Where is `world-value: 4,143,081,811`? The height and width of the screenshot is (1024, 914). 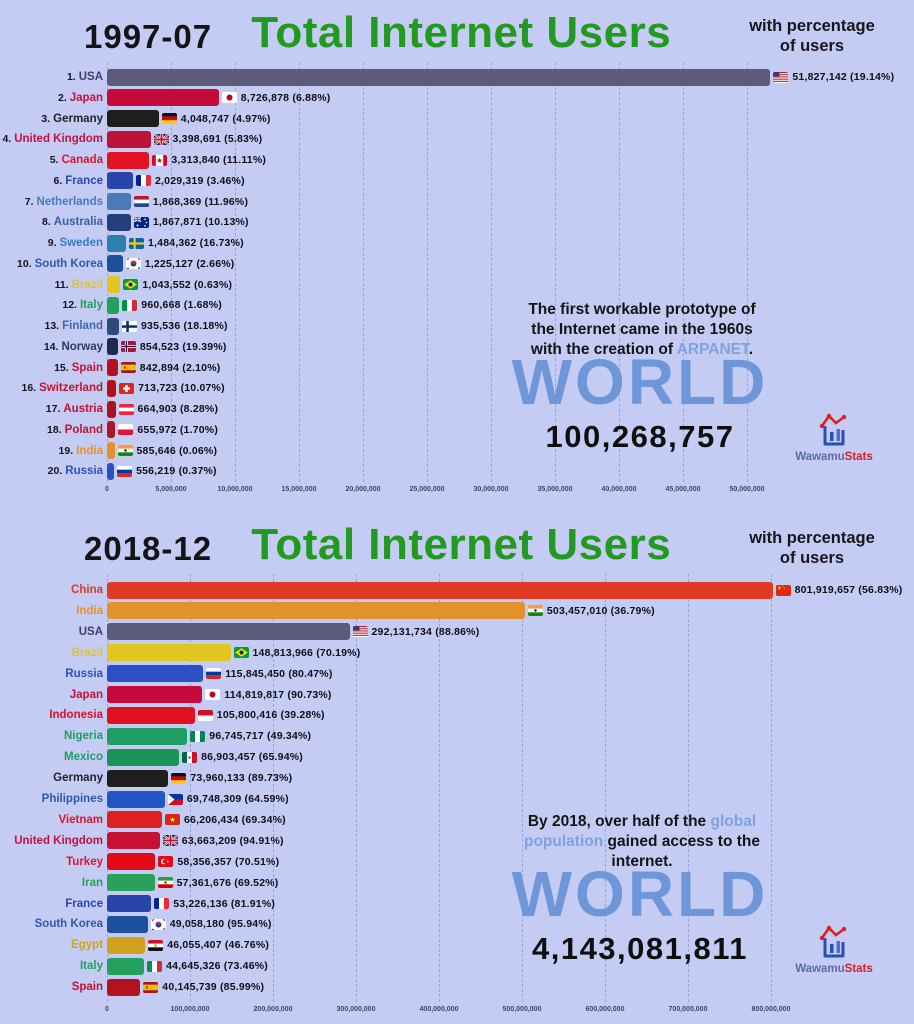
world-value: 4,143,081,811 is located at coordinates (640, 948).